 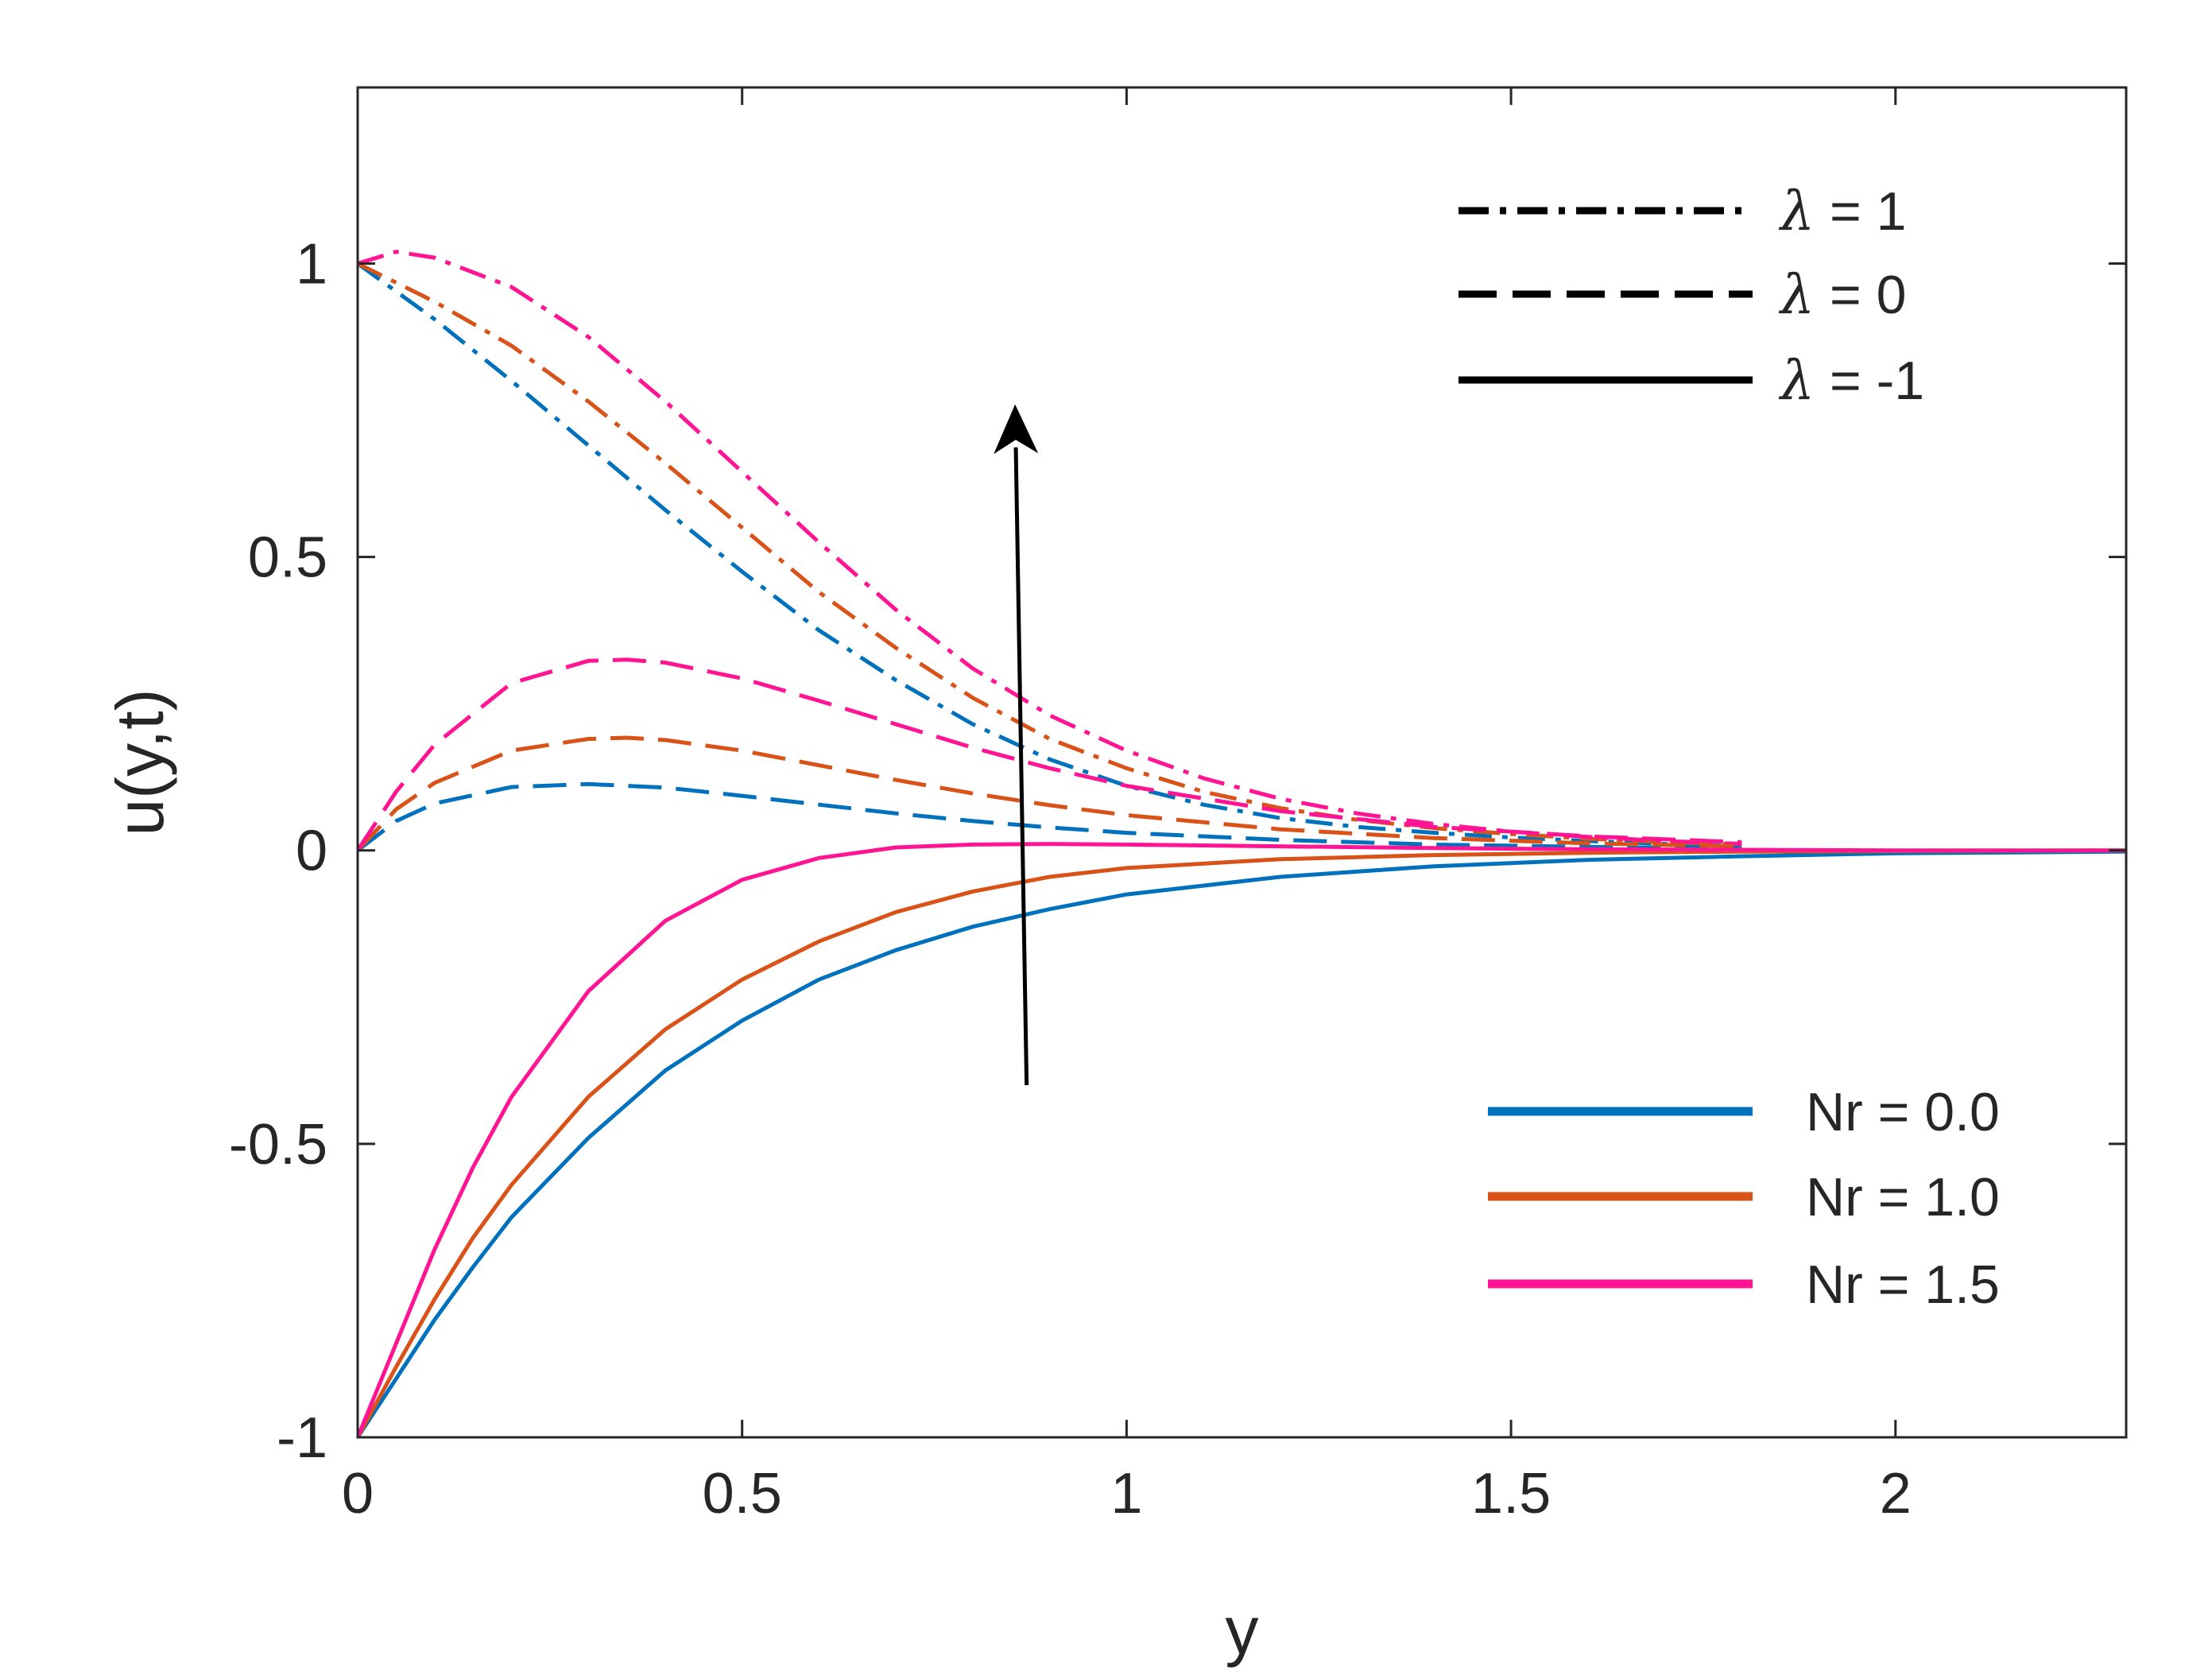 What do you see at coordinates (312, 264) in the screenshot?
I see `y-tick-label: 1` at bounding box center [312, 264].